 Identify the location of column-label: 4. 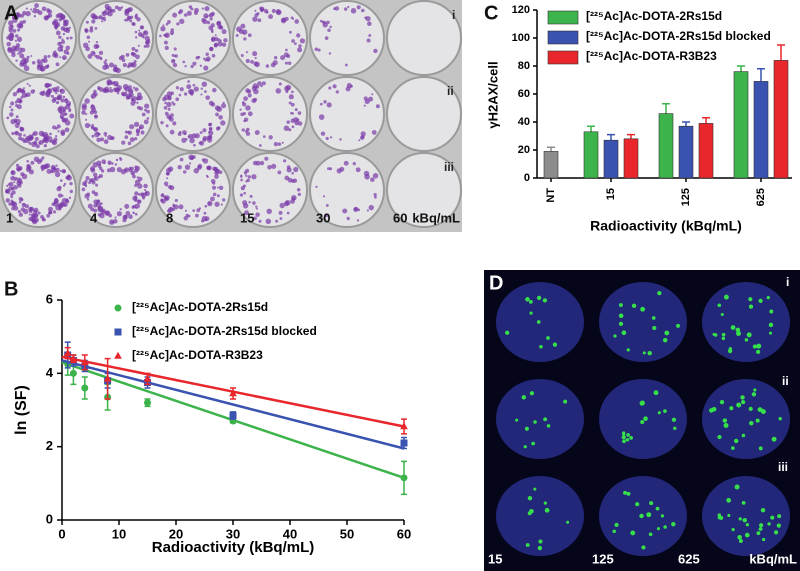
(94, 217).